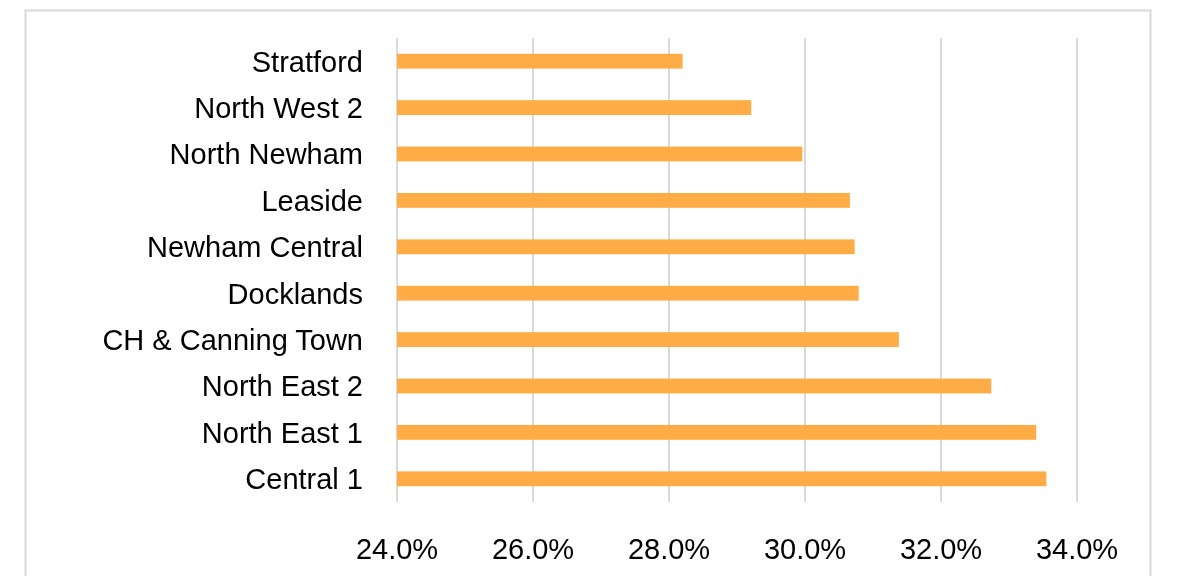 The height and width of the screenshot is (576, 1182). Describe the element at coordinates (282, 432) in the screenshot. I see `y-tick-label: North East 1` at that location.